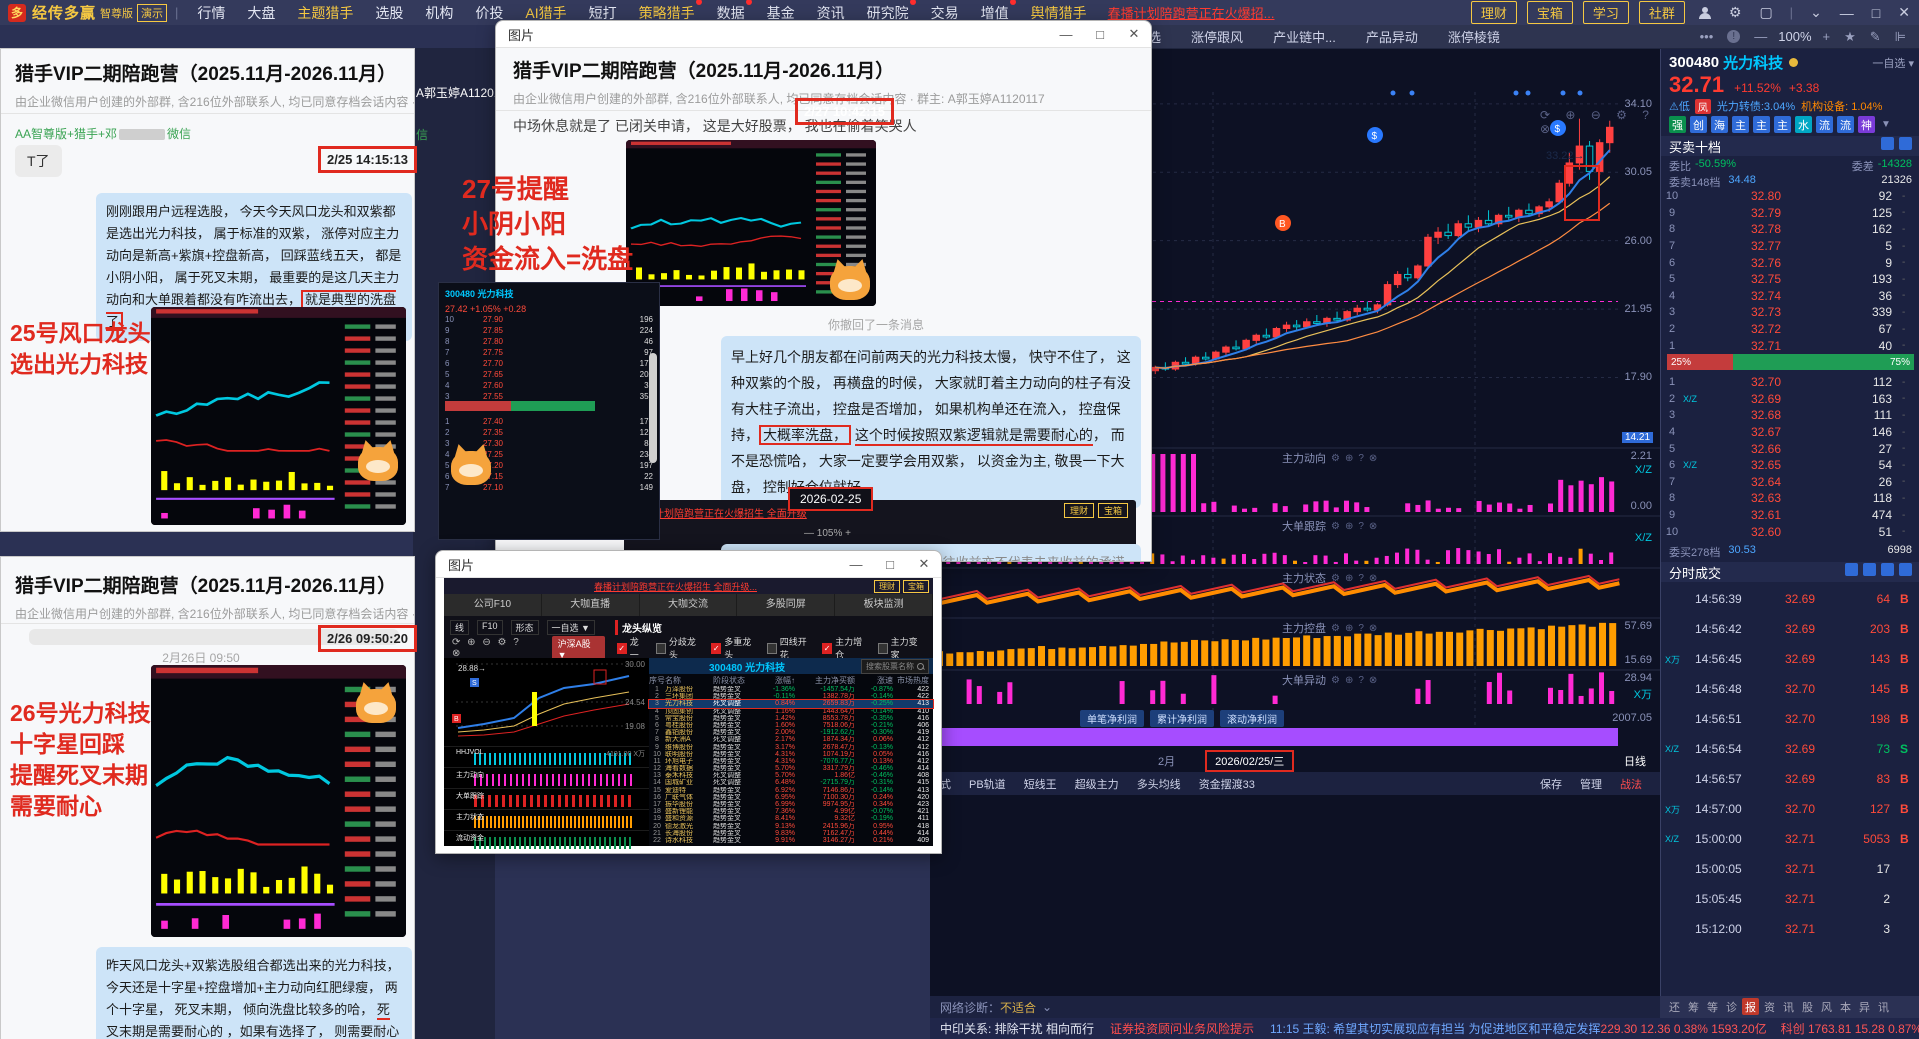 The width and height of the screenshot is (1919, 1039). Describe the element at coordinates (791, 761) in the screenshot. I see `table-row: 11 环旭电子 趋势金叉 4.31% -7076.77万 0.13% 412` at that location.